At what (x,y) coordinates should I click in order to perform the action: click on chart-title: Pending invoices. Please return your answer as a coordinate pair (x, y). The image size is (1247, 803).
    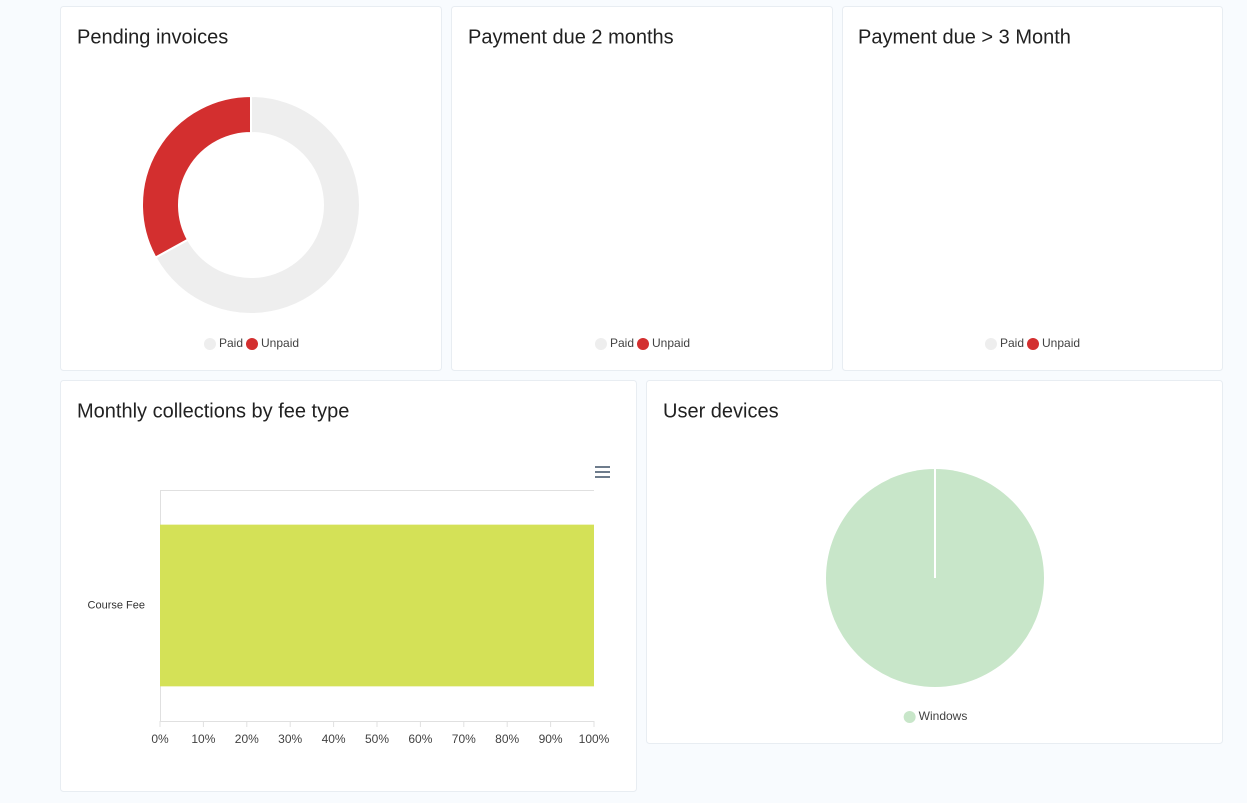
    Looking at the image, I should click on (152, 37).